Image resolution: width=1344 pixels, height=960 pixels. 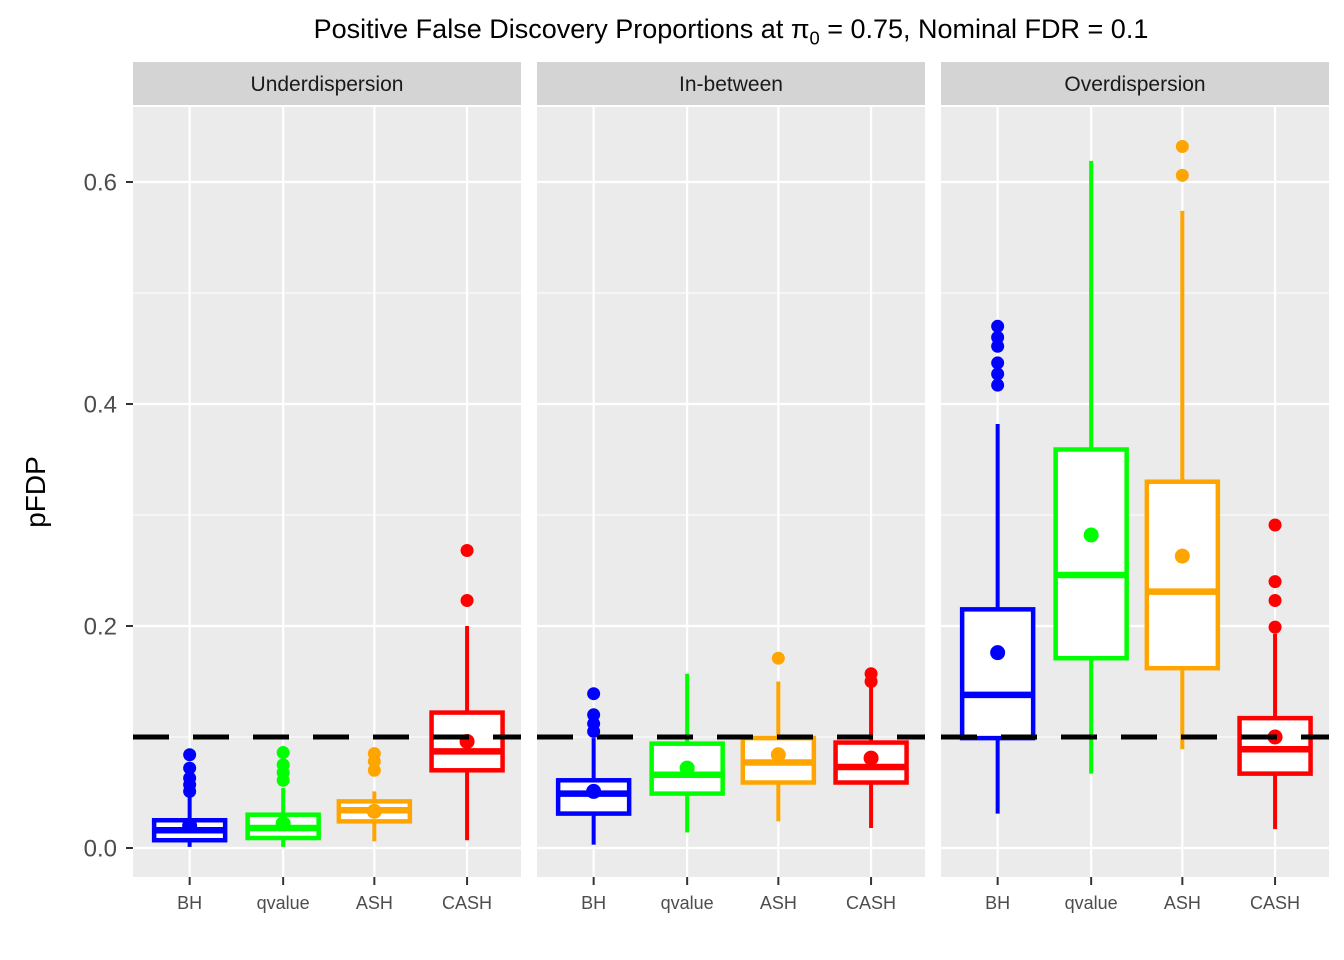 What do you see at coordinates (100, 183) in the screenshot?
I see `y-tick-label: 0.6` at bounding box center [100, 183].